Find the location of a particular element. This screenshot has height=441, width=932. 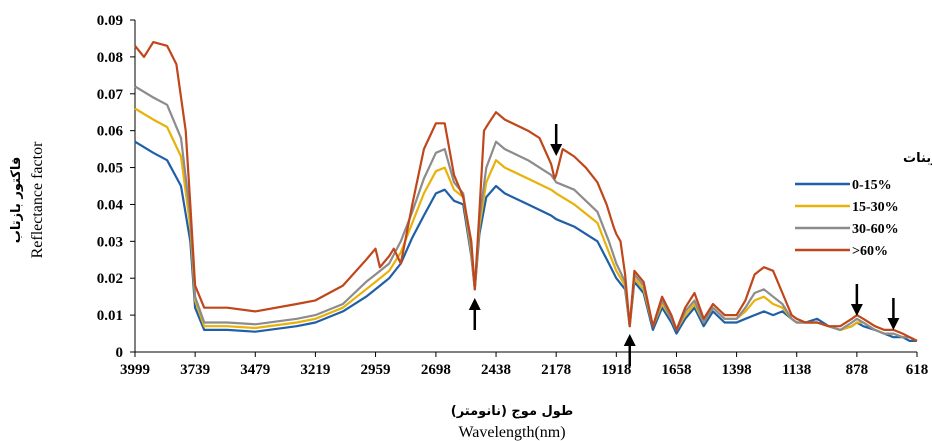

x-tick-label: 1398 is located at coordinates (737, 370).